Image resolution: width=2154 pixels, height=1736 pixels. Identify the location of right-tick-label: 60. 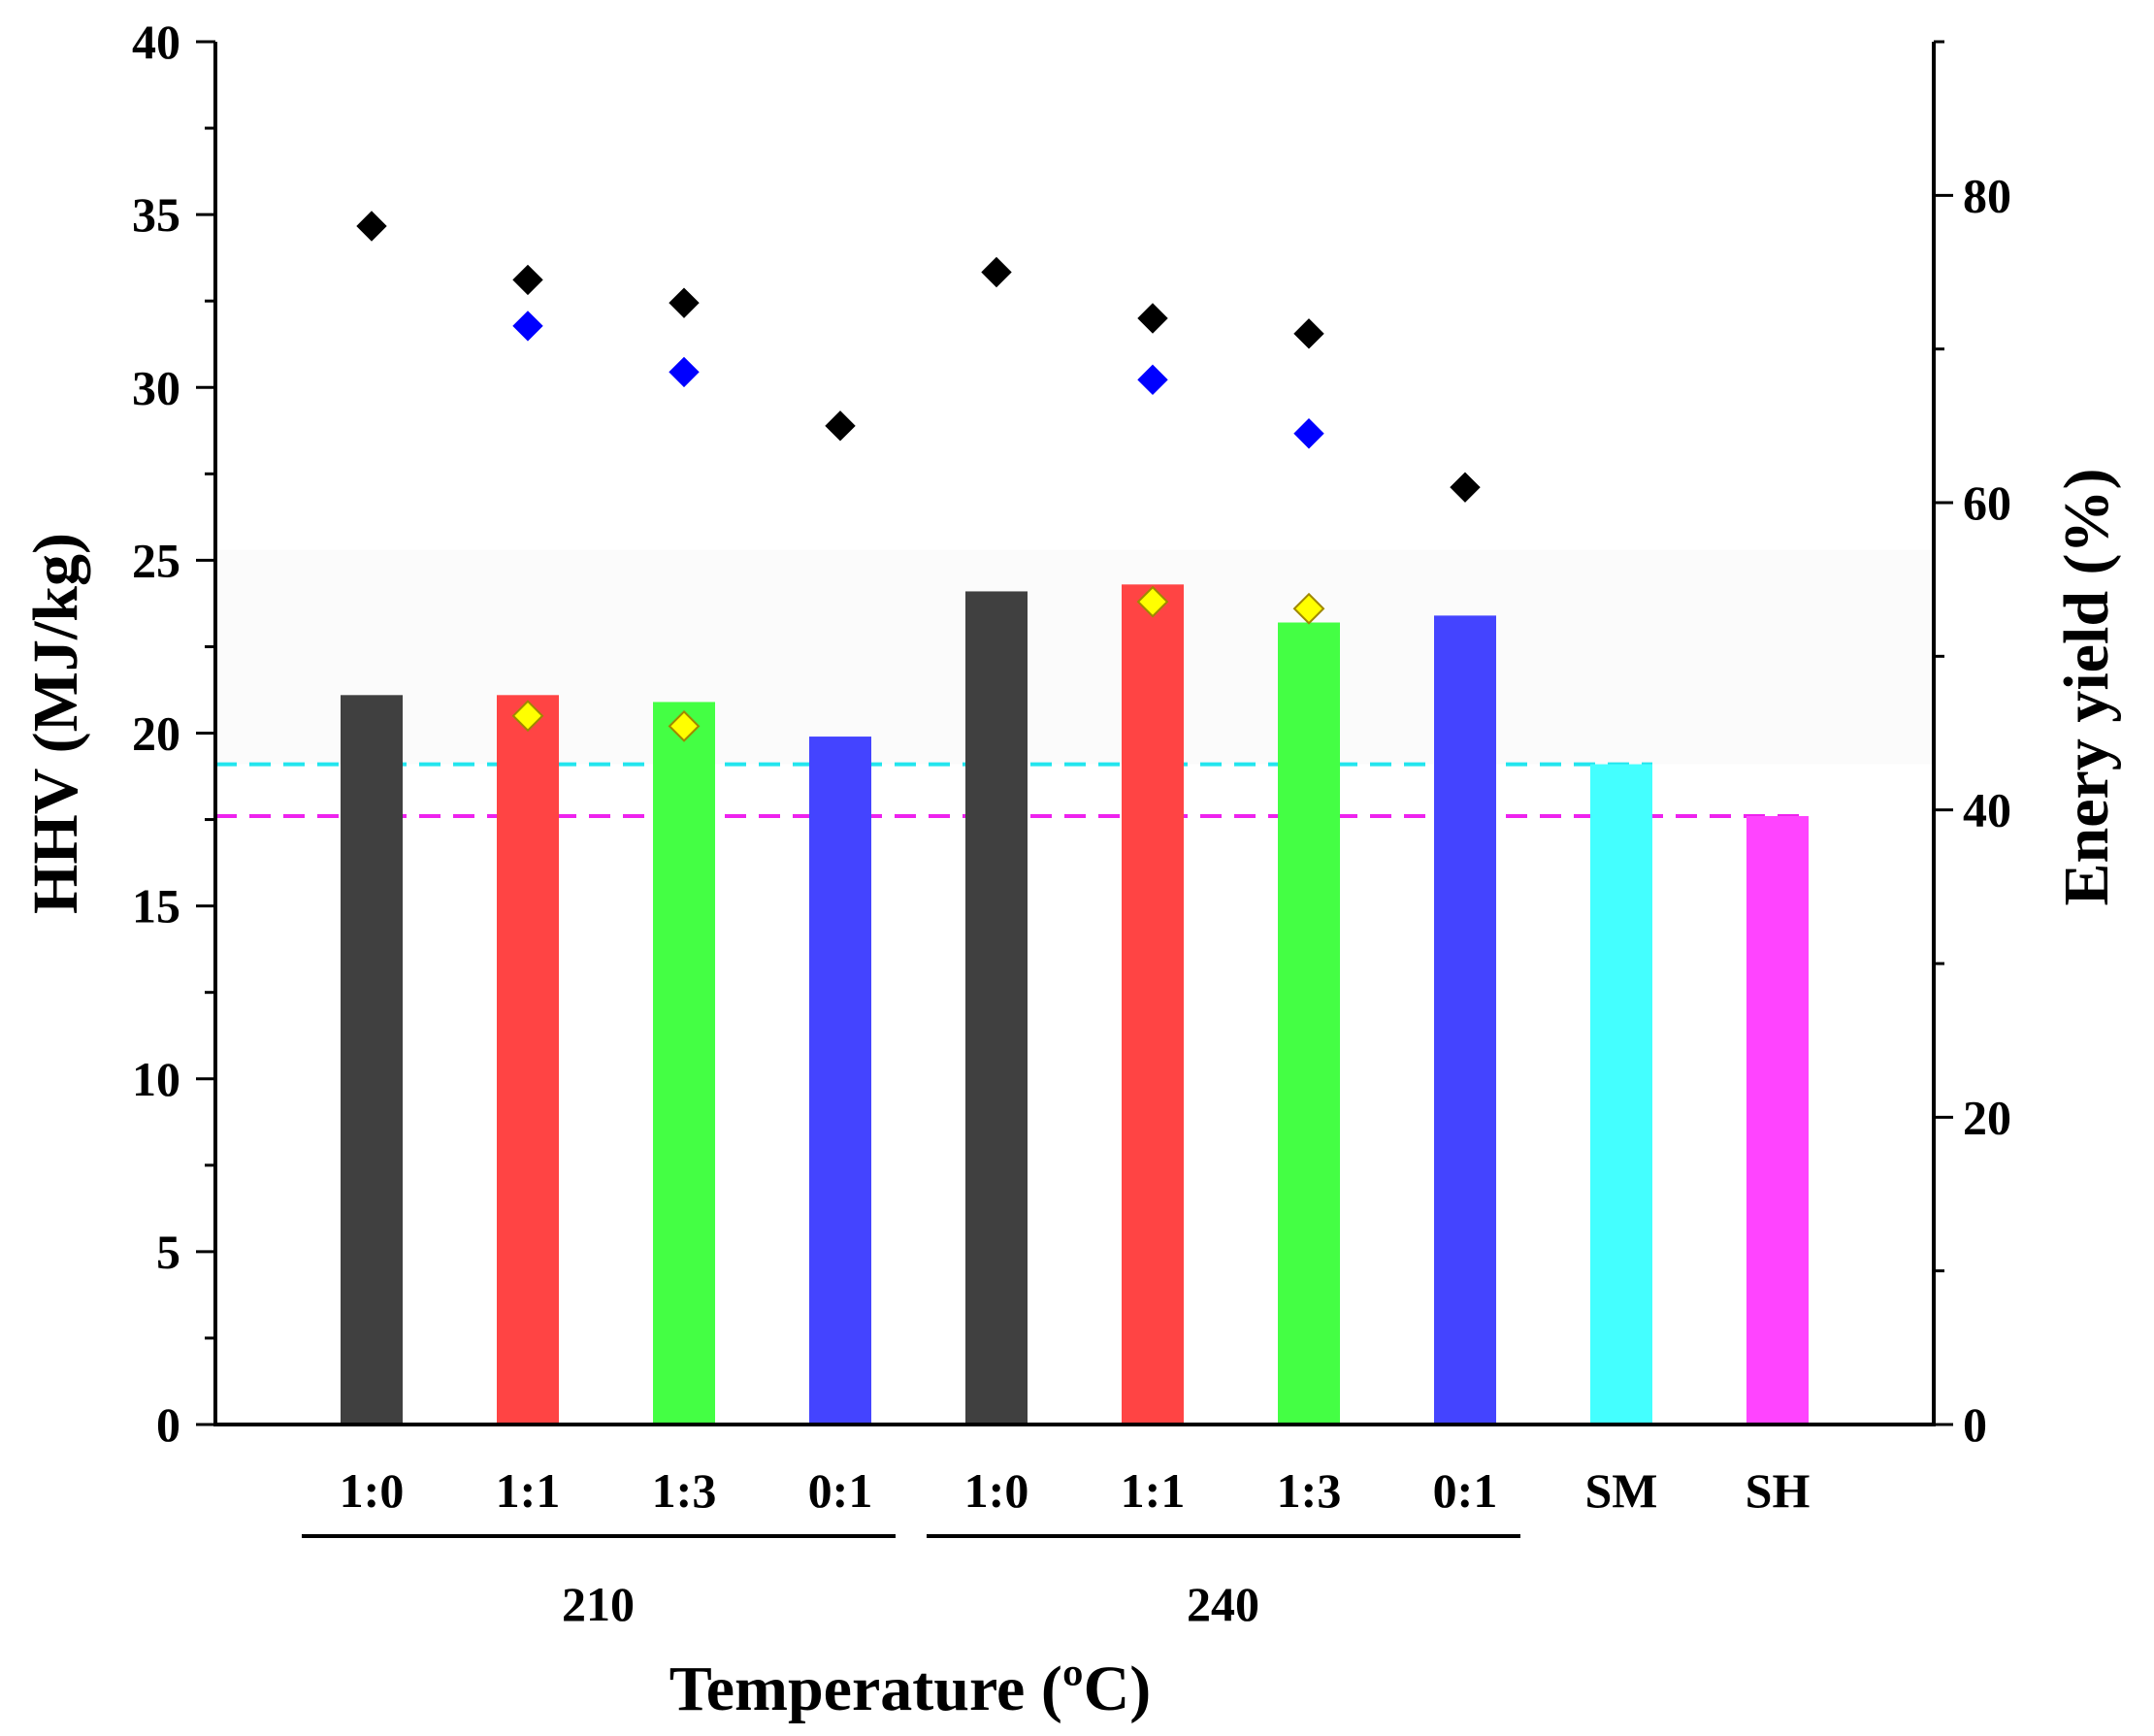
(1987, 502).